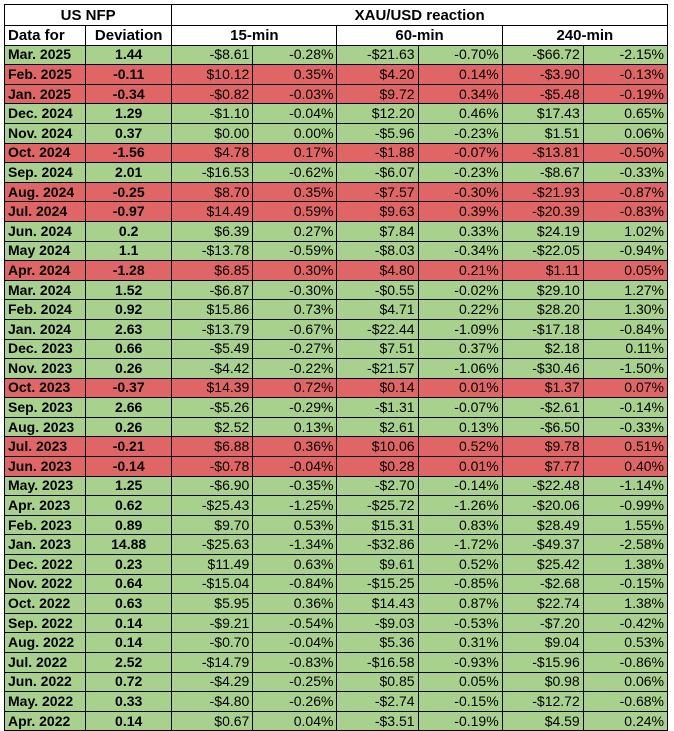 The image size is (674, 731). What do you see at coordinates (377, 172) in the screenshot?
I see `row-60min-usd: -$6.07` at bounding box center [377, 172].